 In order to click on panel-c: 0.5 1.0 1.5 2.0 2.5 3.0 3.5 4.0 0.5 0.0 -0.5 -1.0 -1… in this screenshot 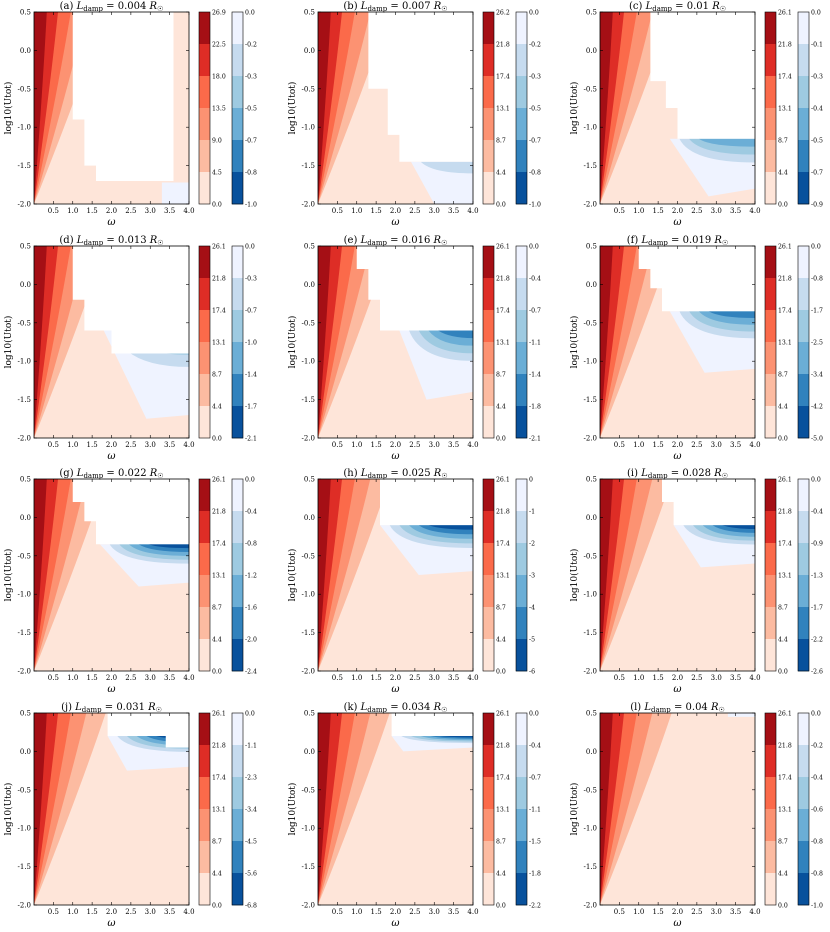, I will do `click(696, 114)`.